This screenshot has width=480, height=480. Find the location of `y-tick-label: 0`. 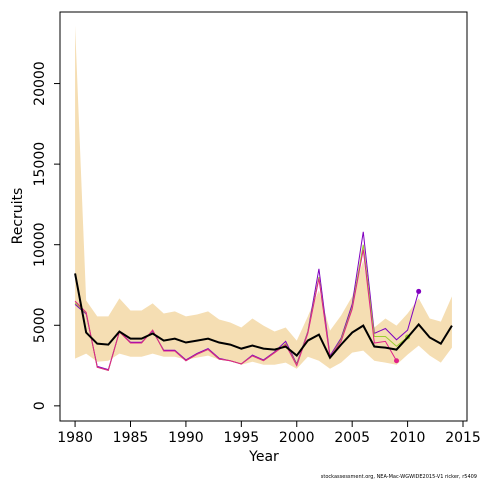

y-tick-label: 0 is located at coordinates (40, 405).